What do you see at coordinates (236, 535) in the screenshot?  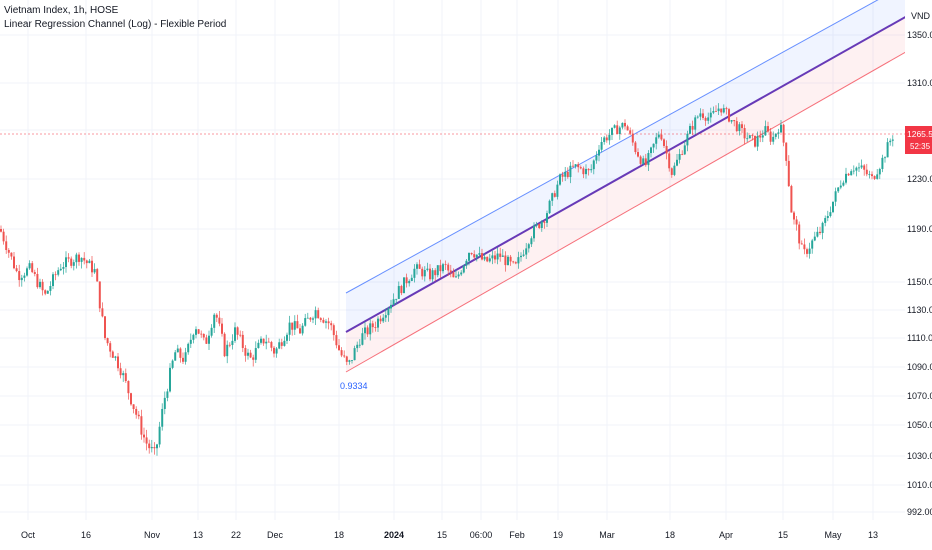 I see `x-tick-label: 22` at bounding box center [236, 535].